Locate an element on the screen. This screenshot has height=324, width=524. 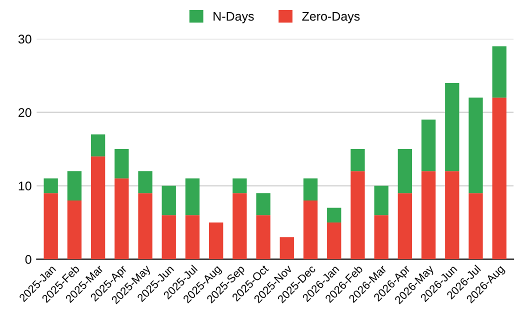
y-tick-label: 20 is located at coordinates (25, 112).